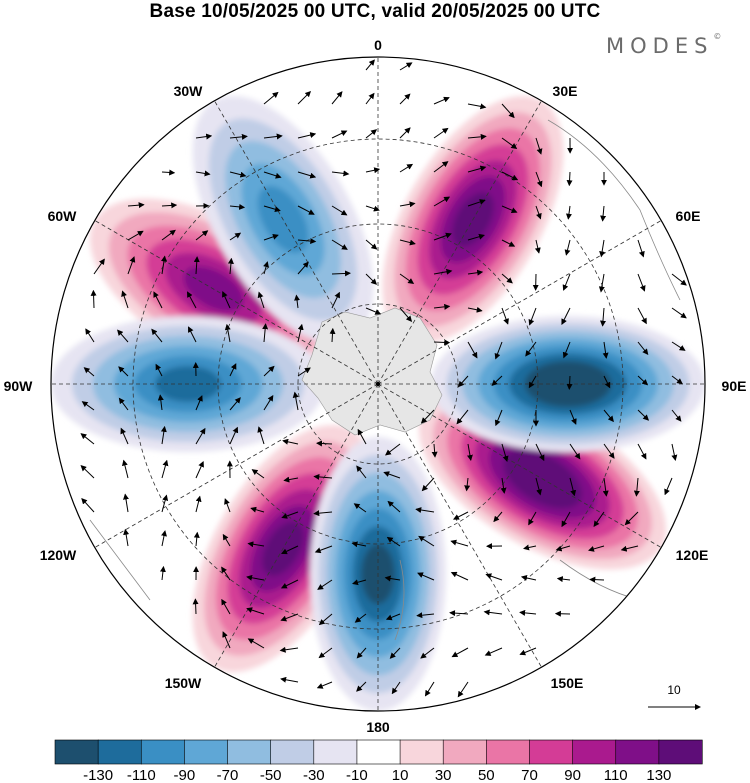 This screenshot has height=783, width=750. What do you see at coordinates (372, 371) in the screenshot?
I see `antarctica-landmass` at bounding box center [372, 371].